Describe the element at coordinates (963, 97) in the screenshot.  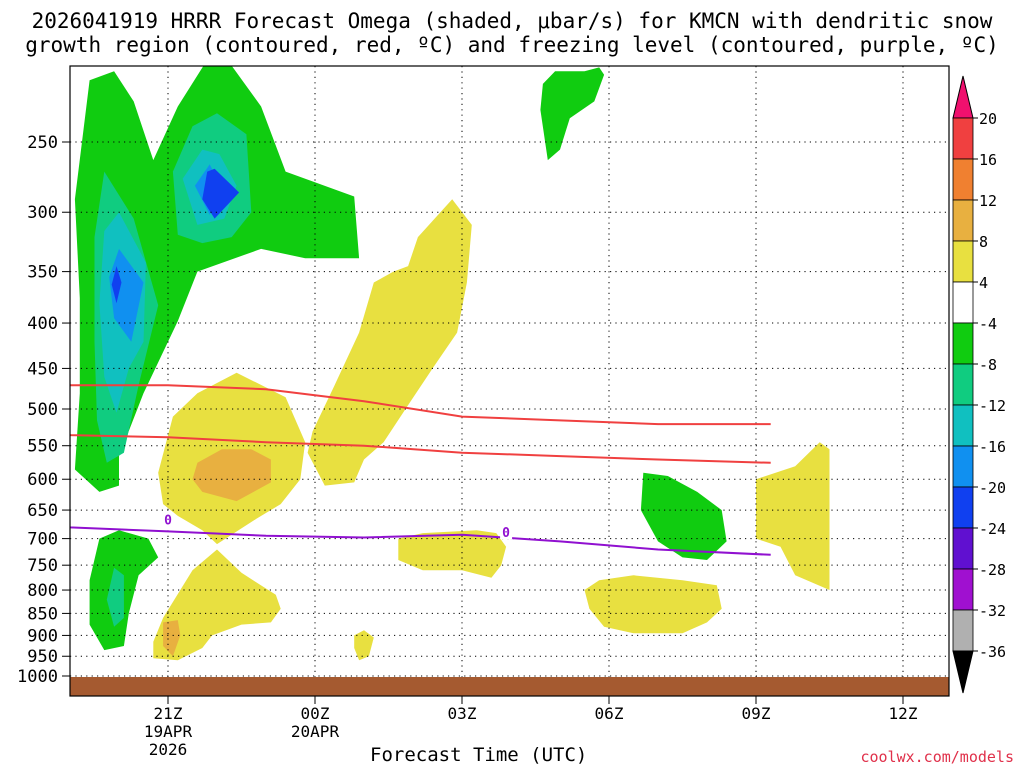
I see `colorbar-extend-top` at that location.